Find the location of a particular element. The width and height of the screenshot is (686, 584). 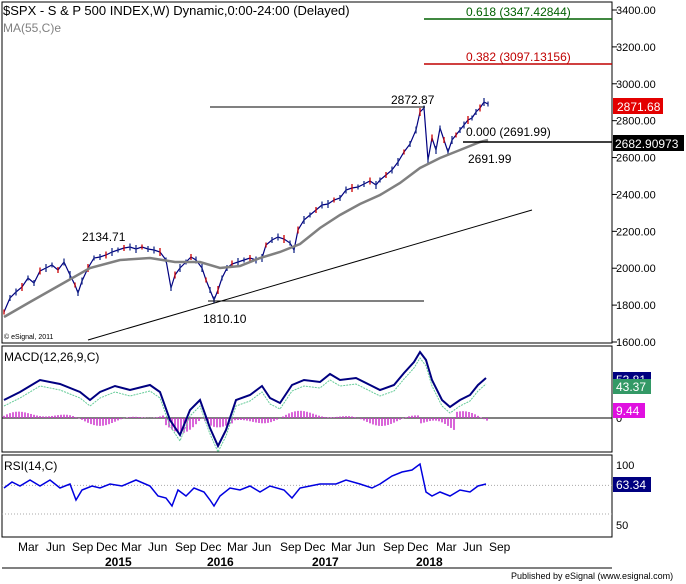

rsi-50-label: 50 is located at coordinates (622, 526).